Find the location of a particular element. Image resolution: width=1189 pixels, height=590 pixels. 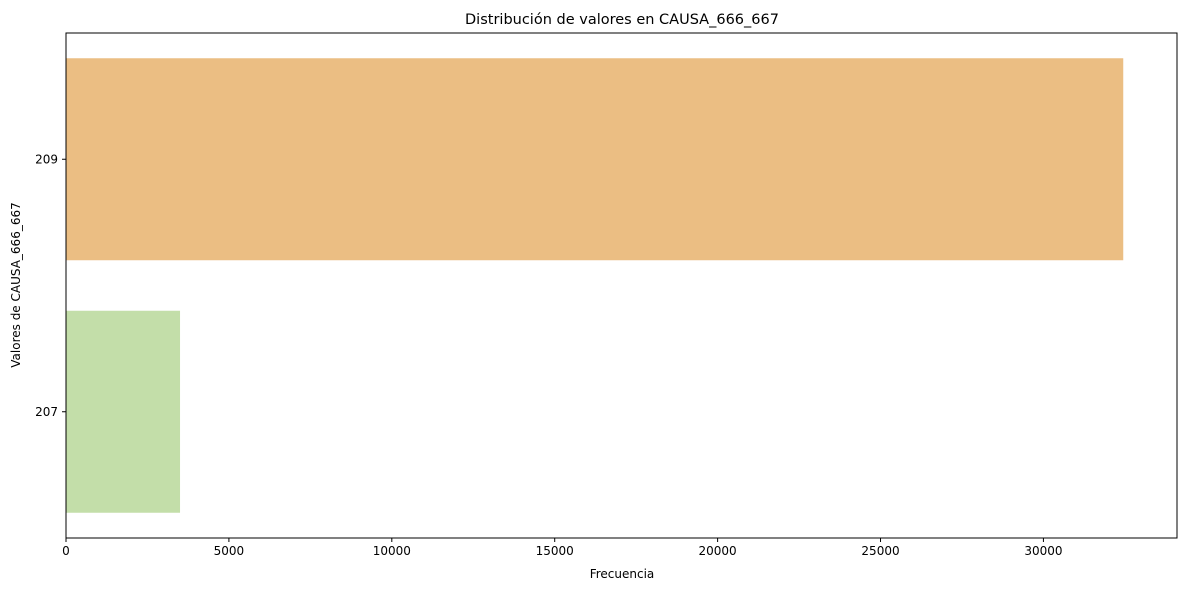

x-axis-title: Frecuencia is located at coordinates (622, 574).